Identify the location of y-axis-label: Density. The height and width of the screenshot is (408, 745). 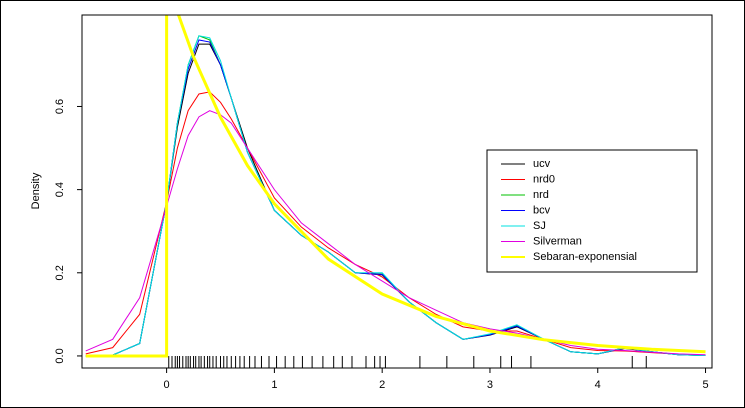
(36, 190).